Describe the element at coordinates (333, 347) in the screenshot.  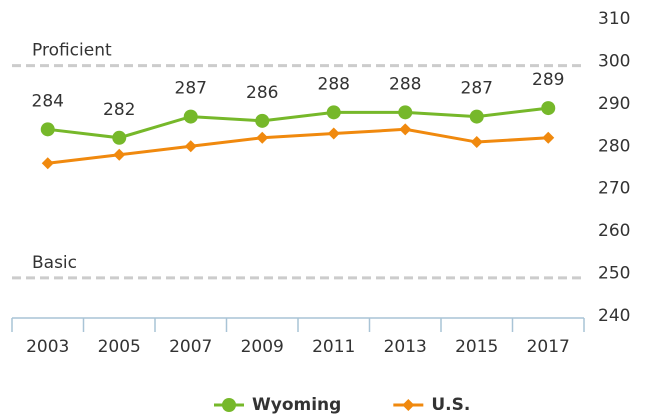
I see `x-tick-label: 2011` at that location.